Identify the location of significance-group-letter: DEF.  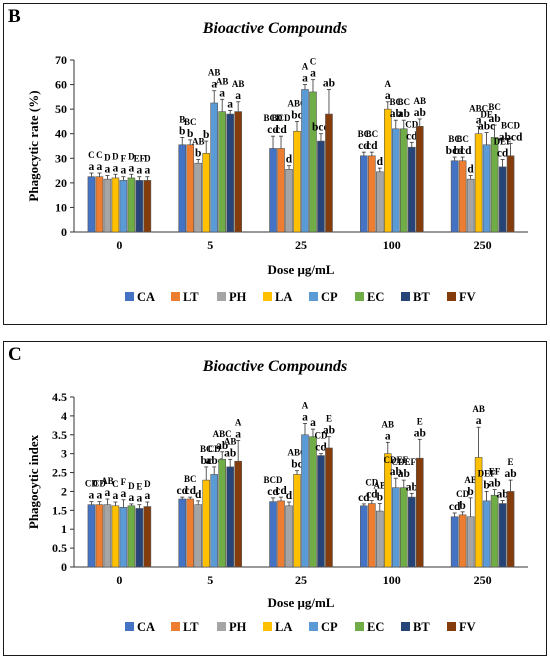
(487, 473).